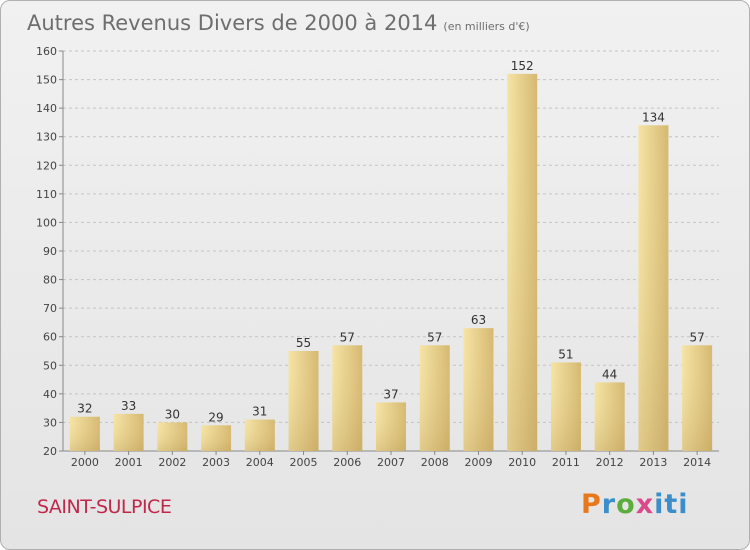  I want to click on y-tick-label: 100, so click(46, 222).